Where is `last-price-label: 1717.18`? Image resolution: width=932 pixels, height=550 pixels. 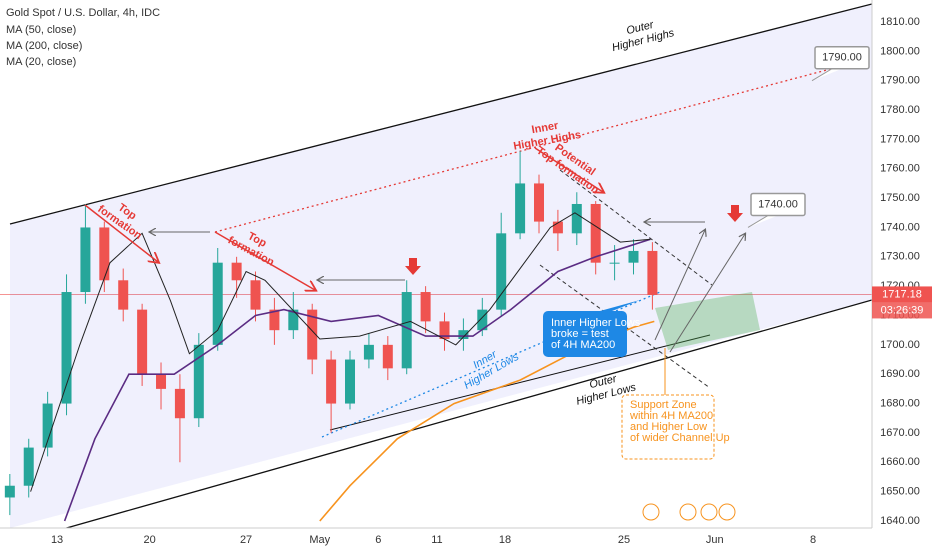 last-price-label: 1717.18 is located at coordinates (902, 294).